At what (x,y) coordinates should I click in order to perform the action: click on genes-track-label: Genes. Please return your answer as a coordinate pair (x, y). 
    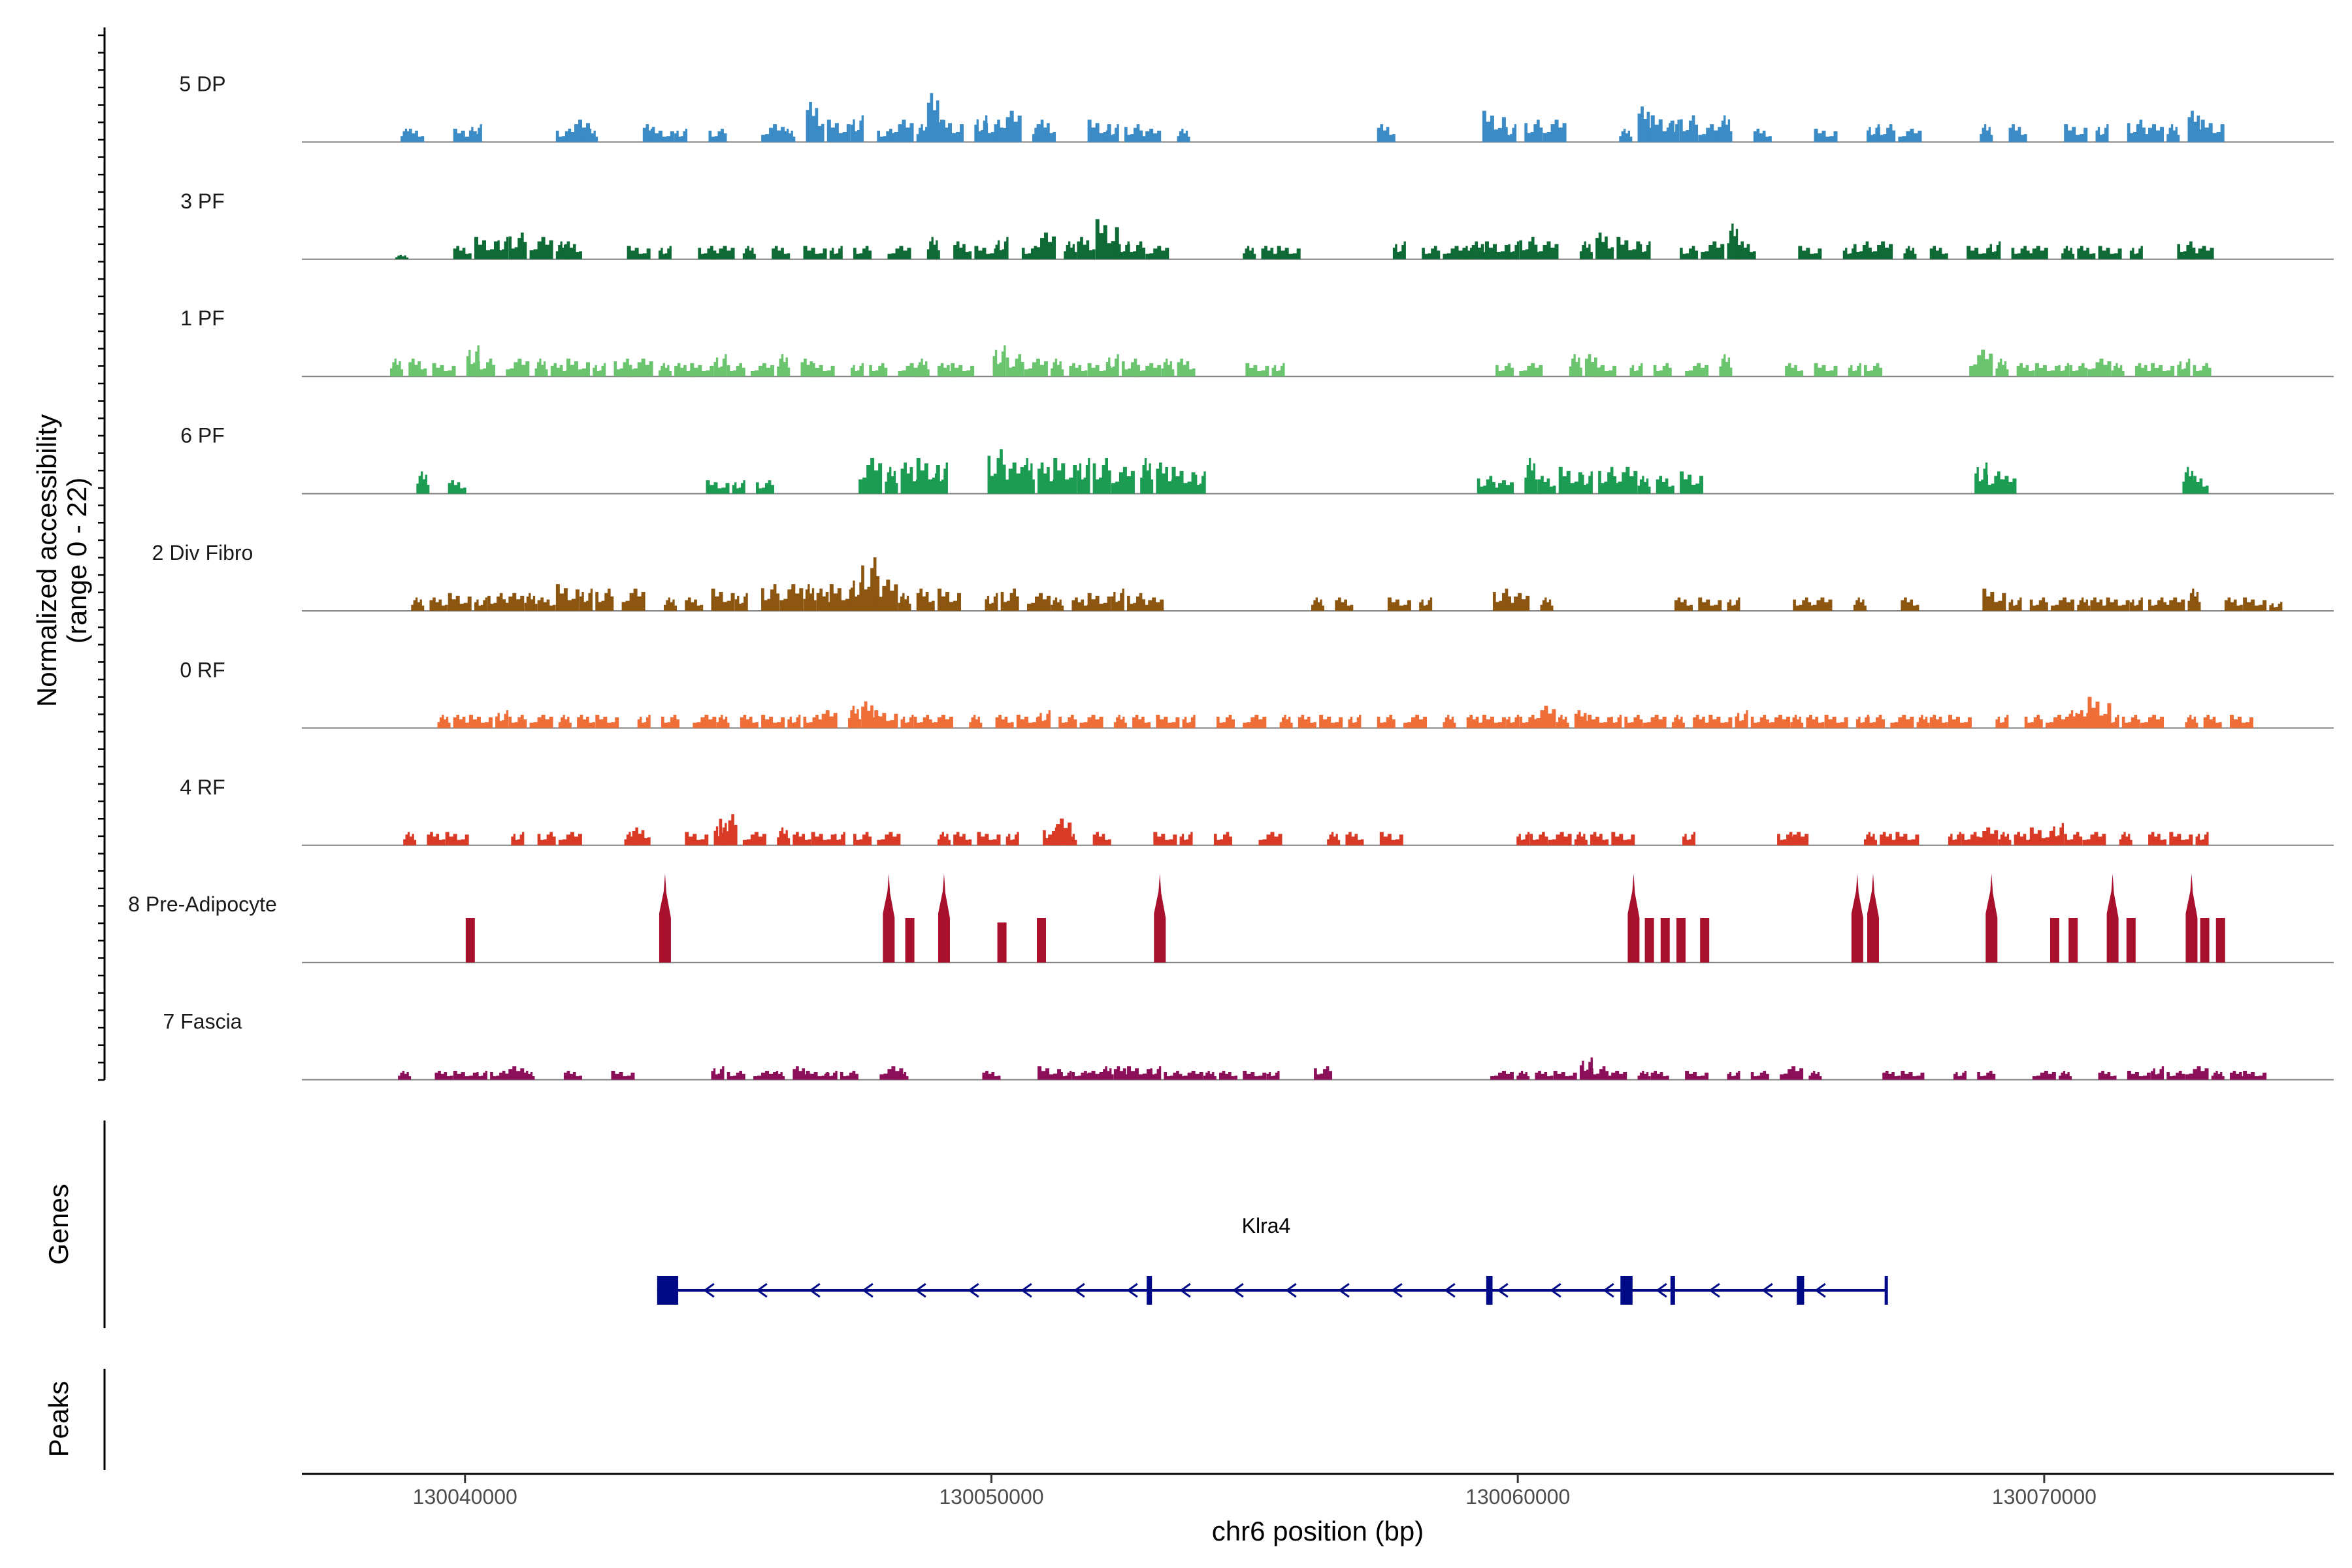
    Looking at the image, I should click on (58, 1224).